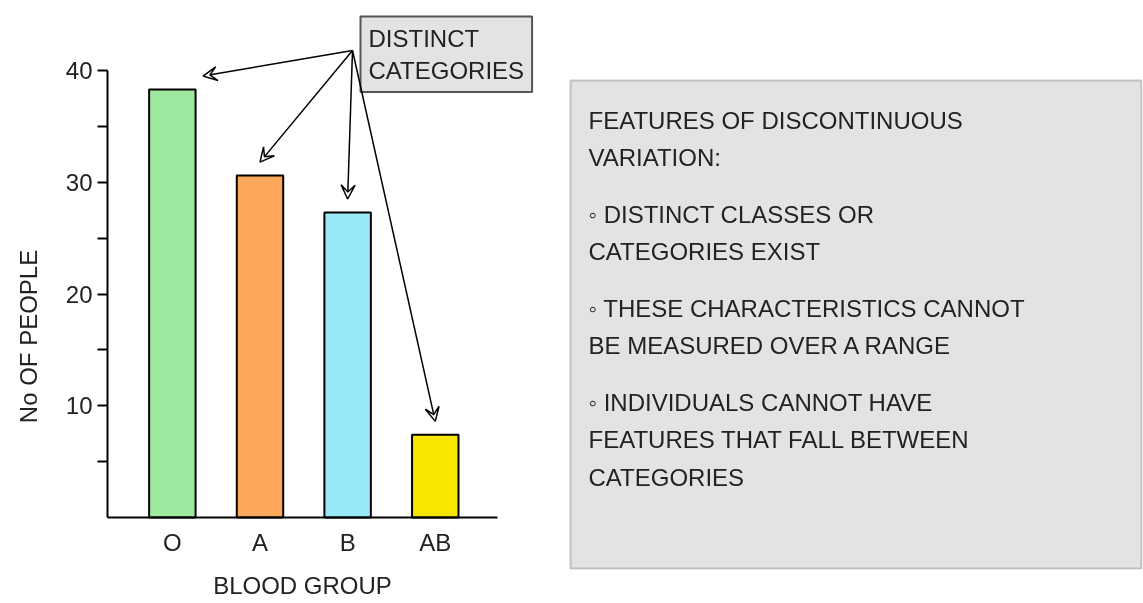  I want to click on y-tick-label: 40, so click(79, 70).